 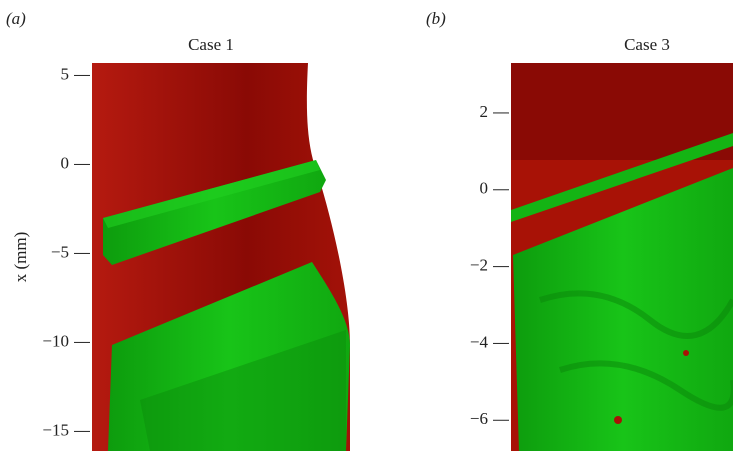 What do you see at coordinates (20, 257) in the screenshot?
I see `y-axis-label: x (mm)` at bounding box center [20, 257].